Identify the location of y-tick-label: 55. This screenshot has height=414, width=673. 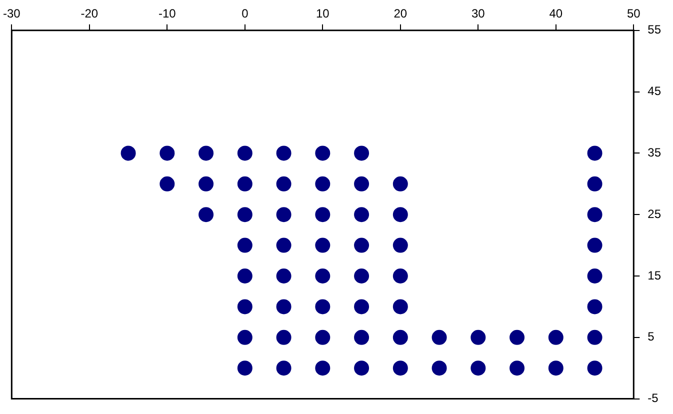
(655, 29).